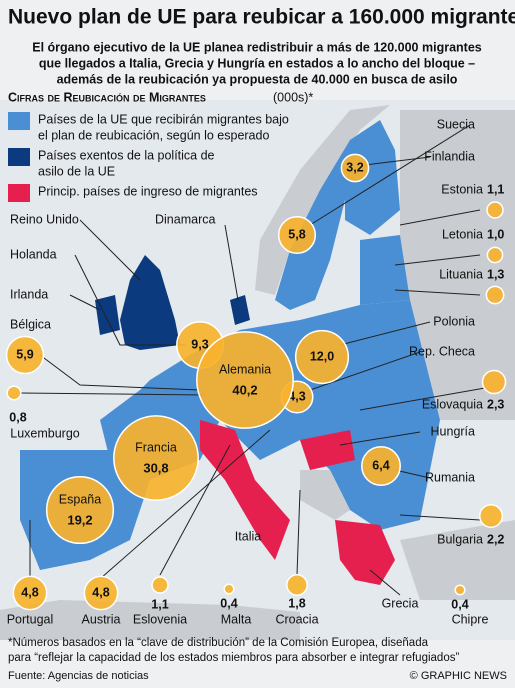 The width and height of the screenshot is (515, 688). Describe the element at coordinates (78, 676) in the screenshot. I see `source: Fuente: Agencias de noticias` at that location.